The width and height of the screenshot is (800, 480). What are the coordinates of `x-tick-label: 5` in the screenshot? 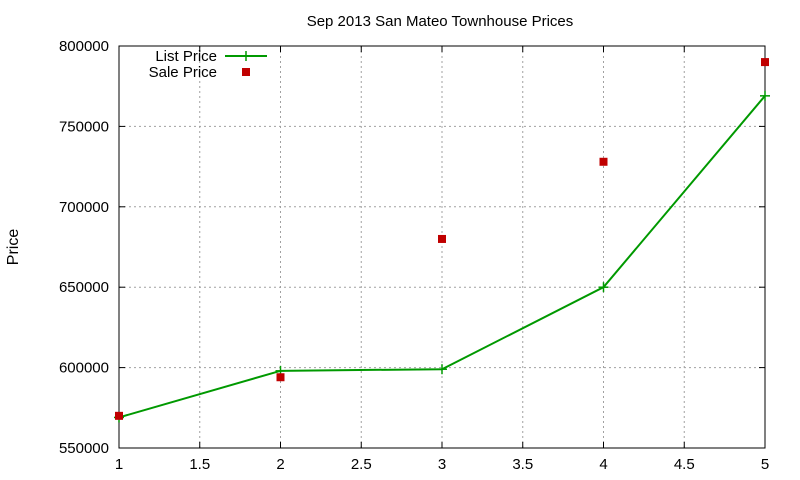 It's located at (765, 464).